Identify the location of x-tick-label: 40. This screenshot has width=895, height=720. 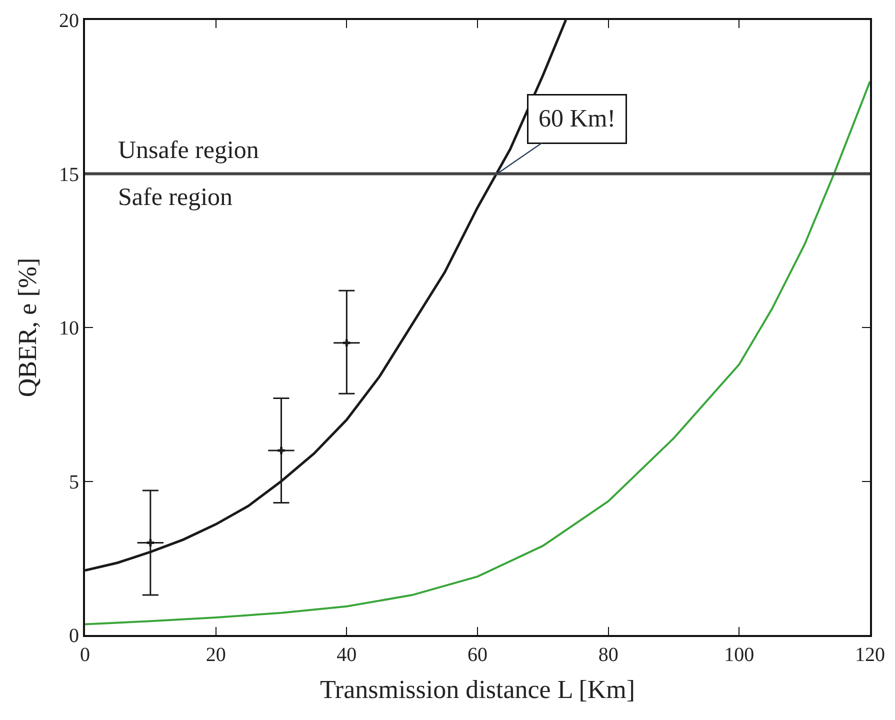
(346, 655).